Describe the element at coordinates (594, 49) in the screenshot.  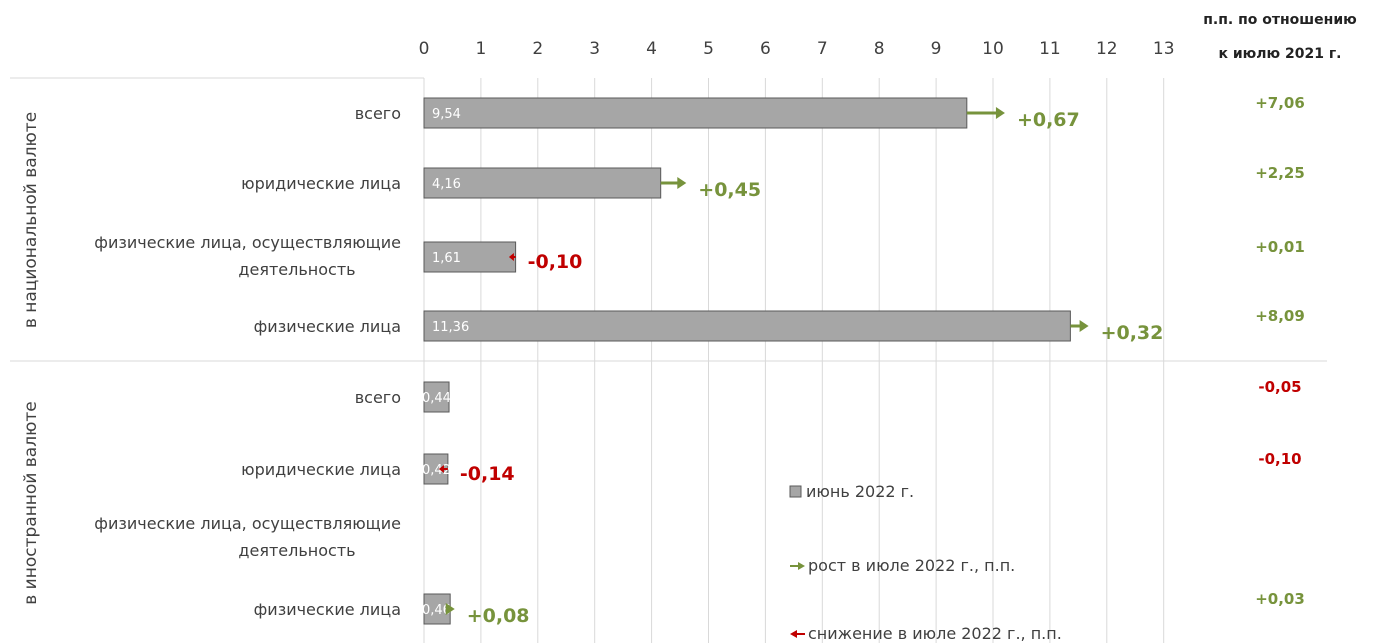
I see `x-tick-label-3: 3` at that location.